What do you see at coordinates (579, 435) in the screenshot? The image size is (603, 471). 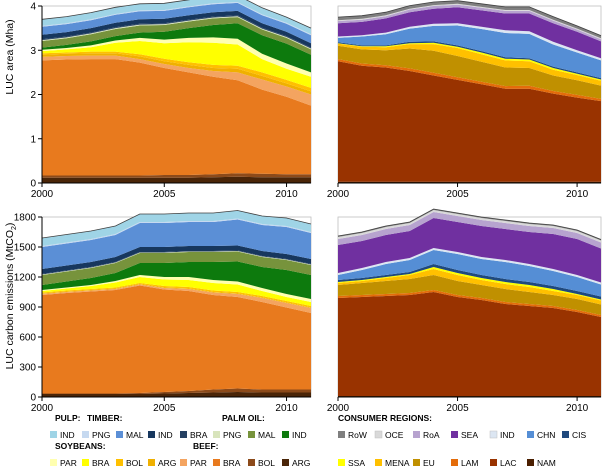 I see `legend-item-label: CIS` at bounding box center [579, 435].